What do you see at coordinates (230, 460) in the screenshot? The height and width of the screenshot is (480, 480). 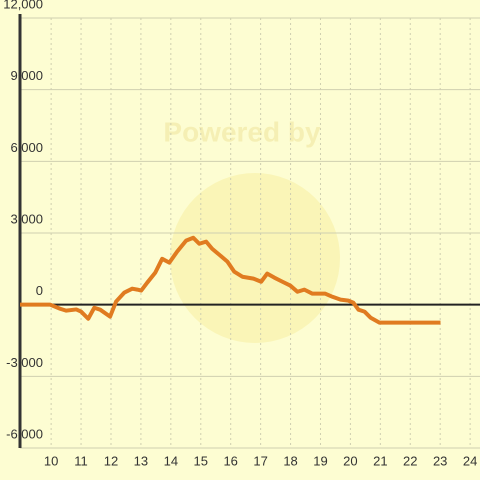 I see `x-tick-label: 16` at bounding box center [230, 460].